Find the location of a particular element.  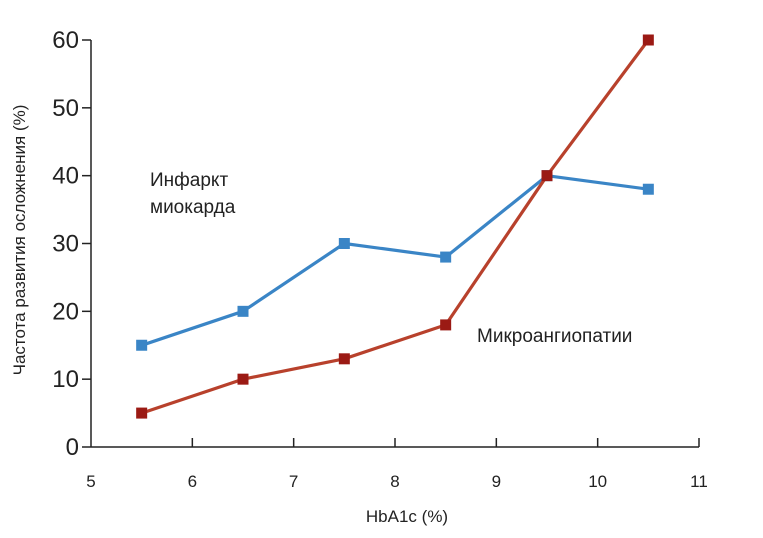

x-axis-title: HbA1c (%) is located at coordinates (407, 516).